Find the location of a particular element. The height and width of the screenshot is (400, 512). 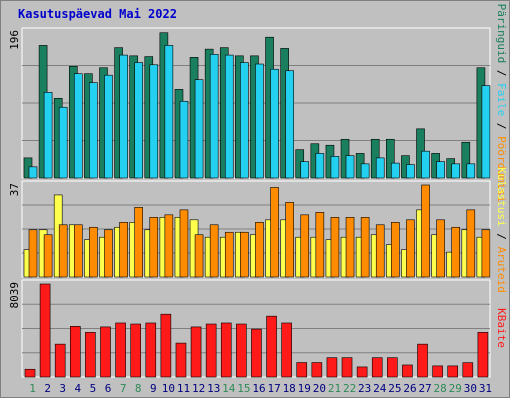

x-tick-label-10: 10 is located at coordinates (168, 388).